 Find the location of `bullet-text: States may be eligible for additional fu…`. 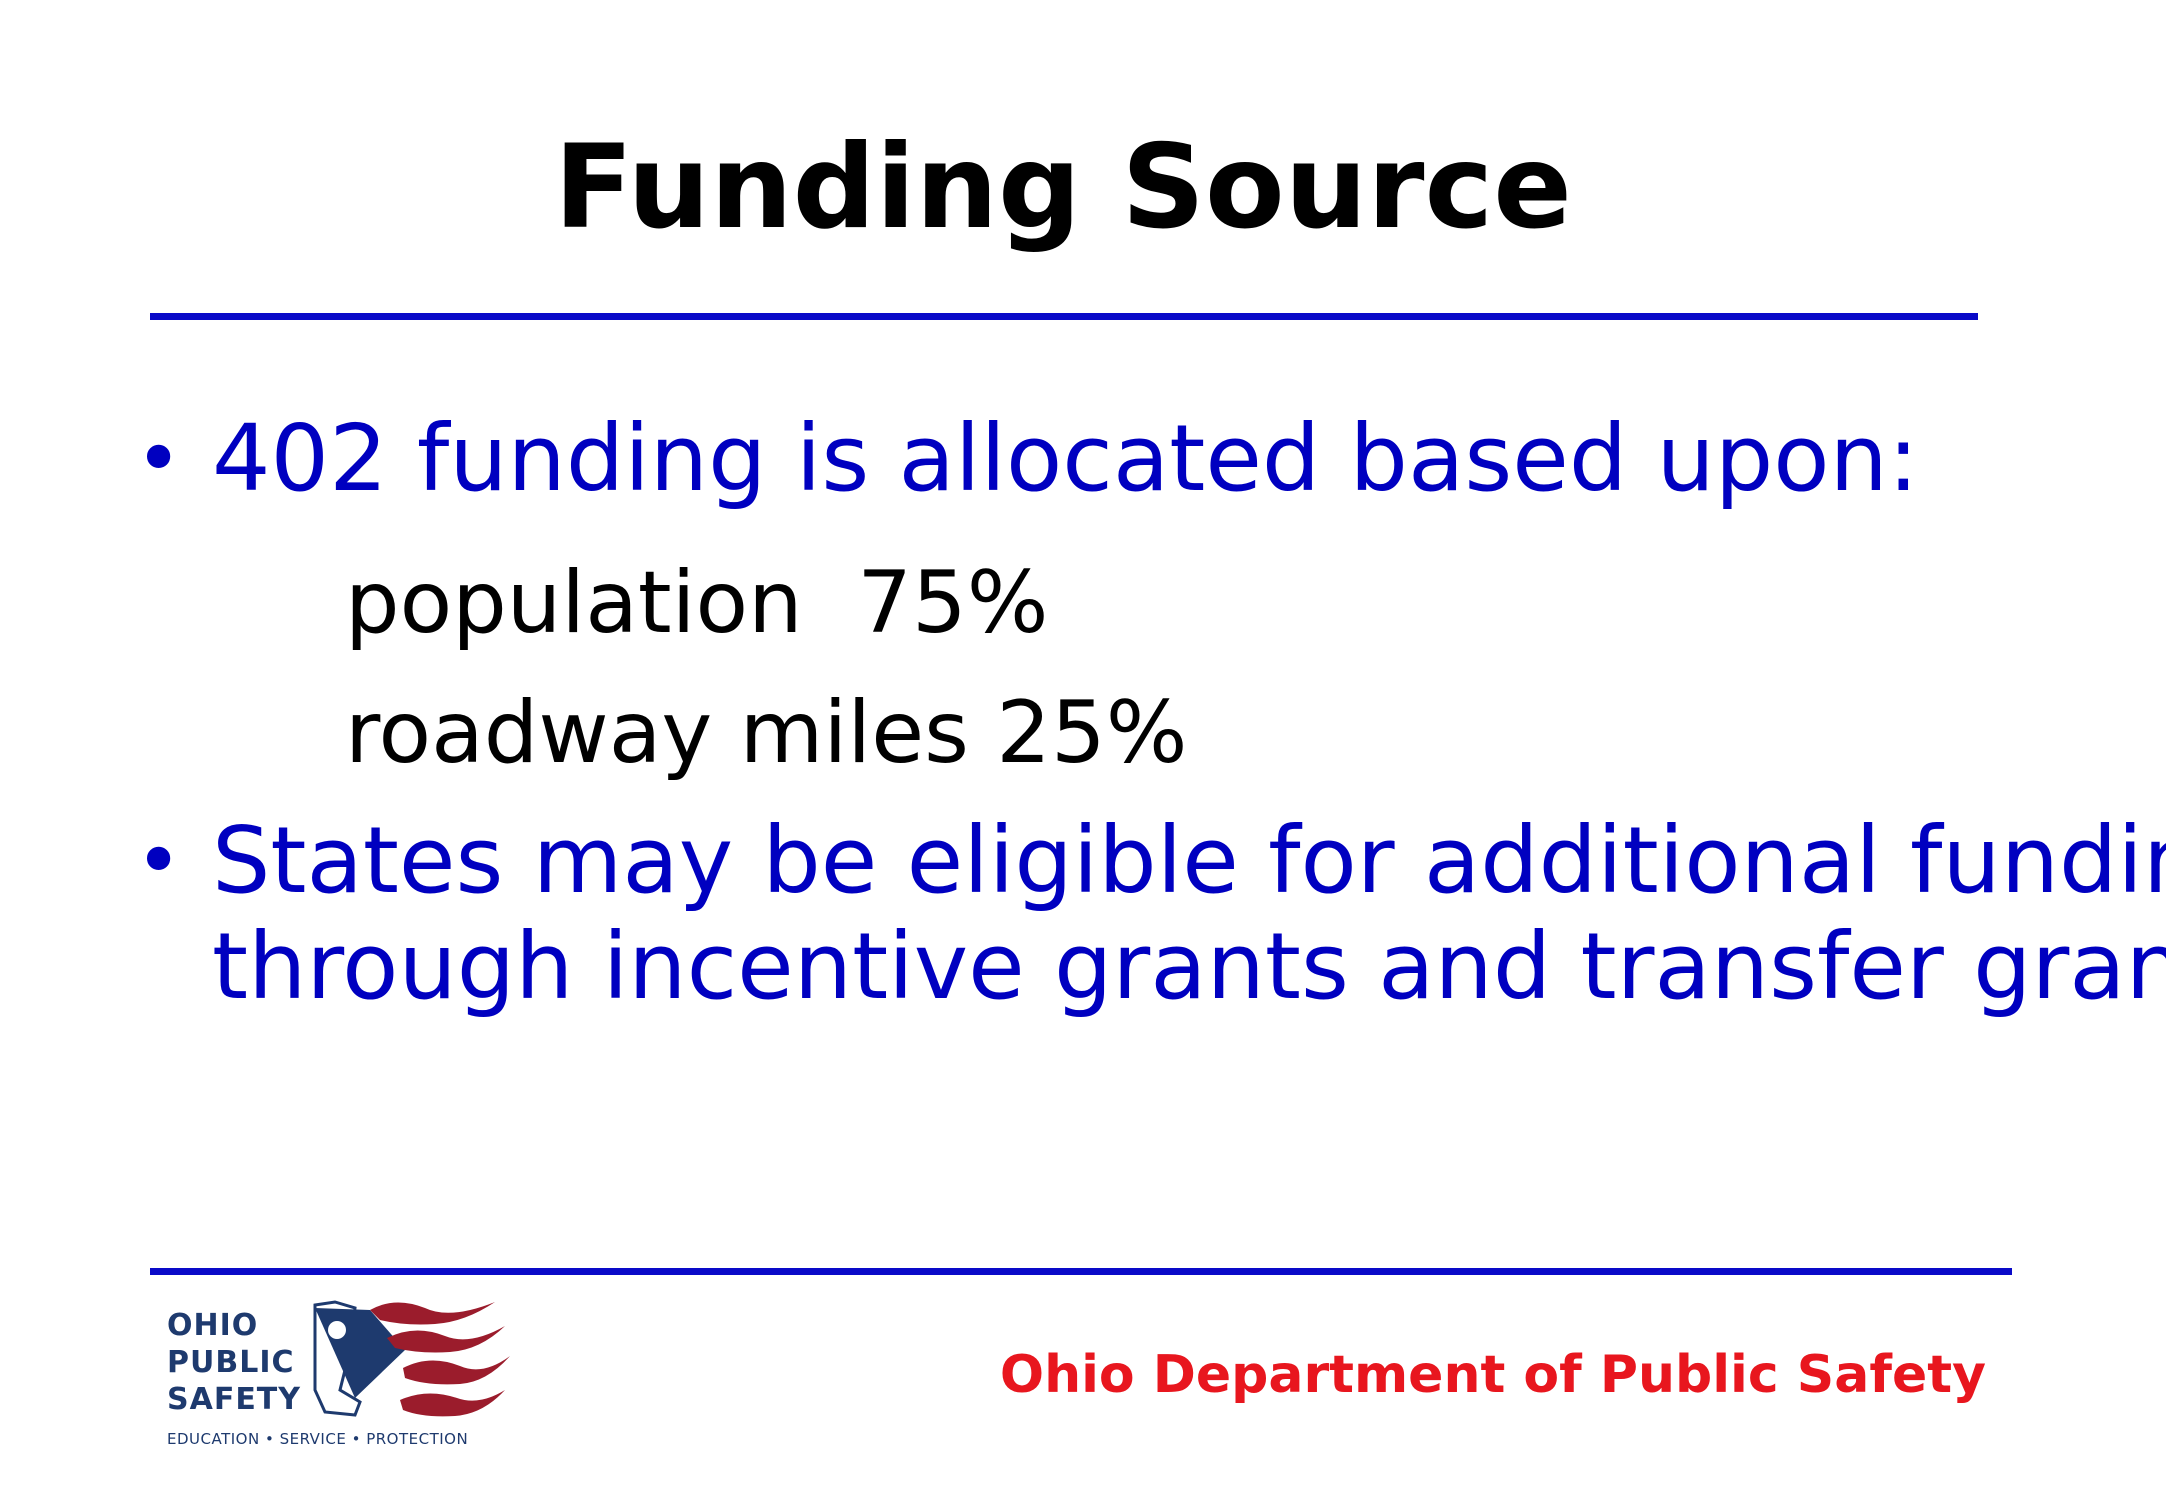

bullet-text: States may be eligible for additional fu… is located at coordinates (1189, 913).